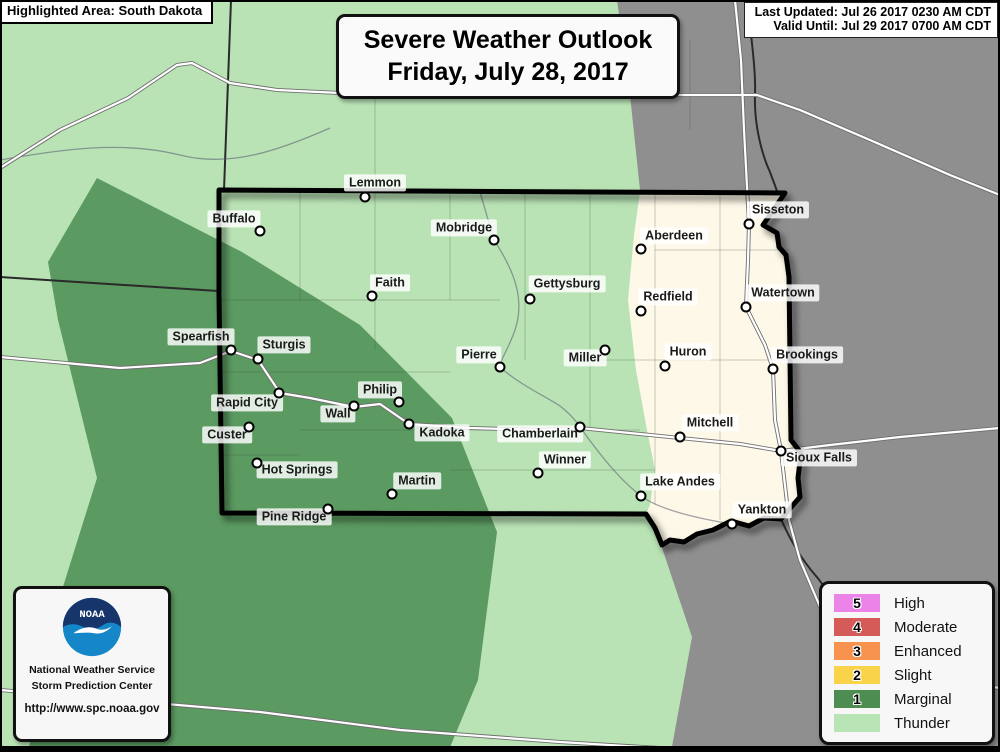 This screenshot has height=752, width=1000. Describe the element at coordinates (294, 517) in the screenshot. I see `city-label-pine-ridge: Pine Ridge` at that location.